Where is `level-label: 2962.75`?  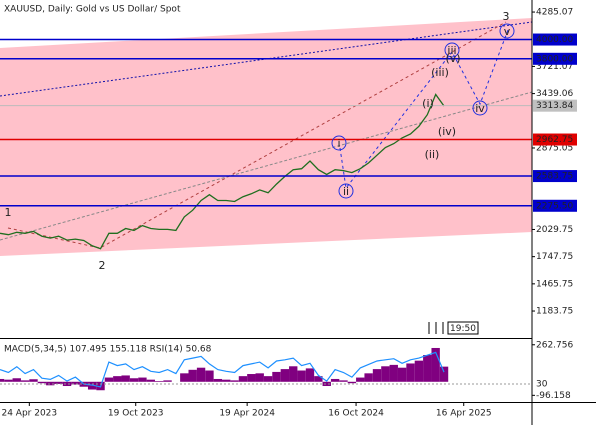 level-label: 2962.75 is located at coordinates (554, 140).